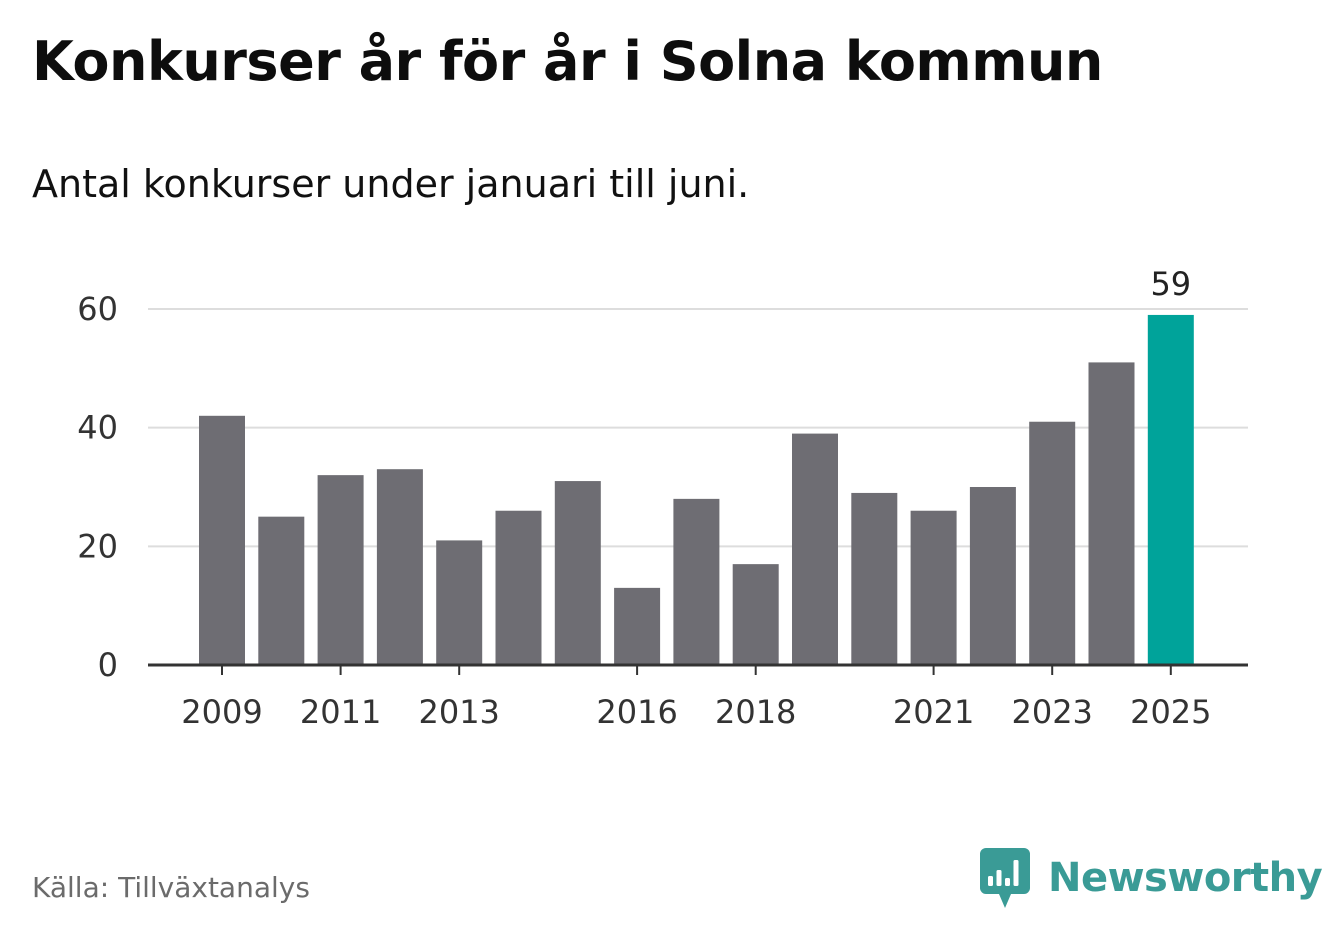  Describe the element at coordinates (933, 587) in the screenshot. I see `bar-2021` at that location.